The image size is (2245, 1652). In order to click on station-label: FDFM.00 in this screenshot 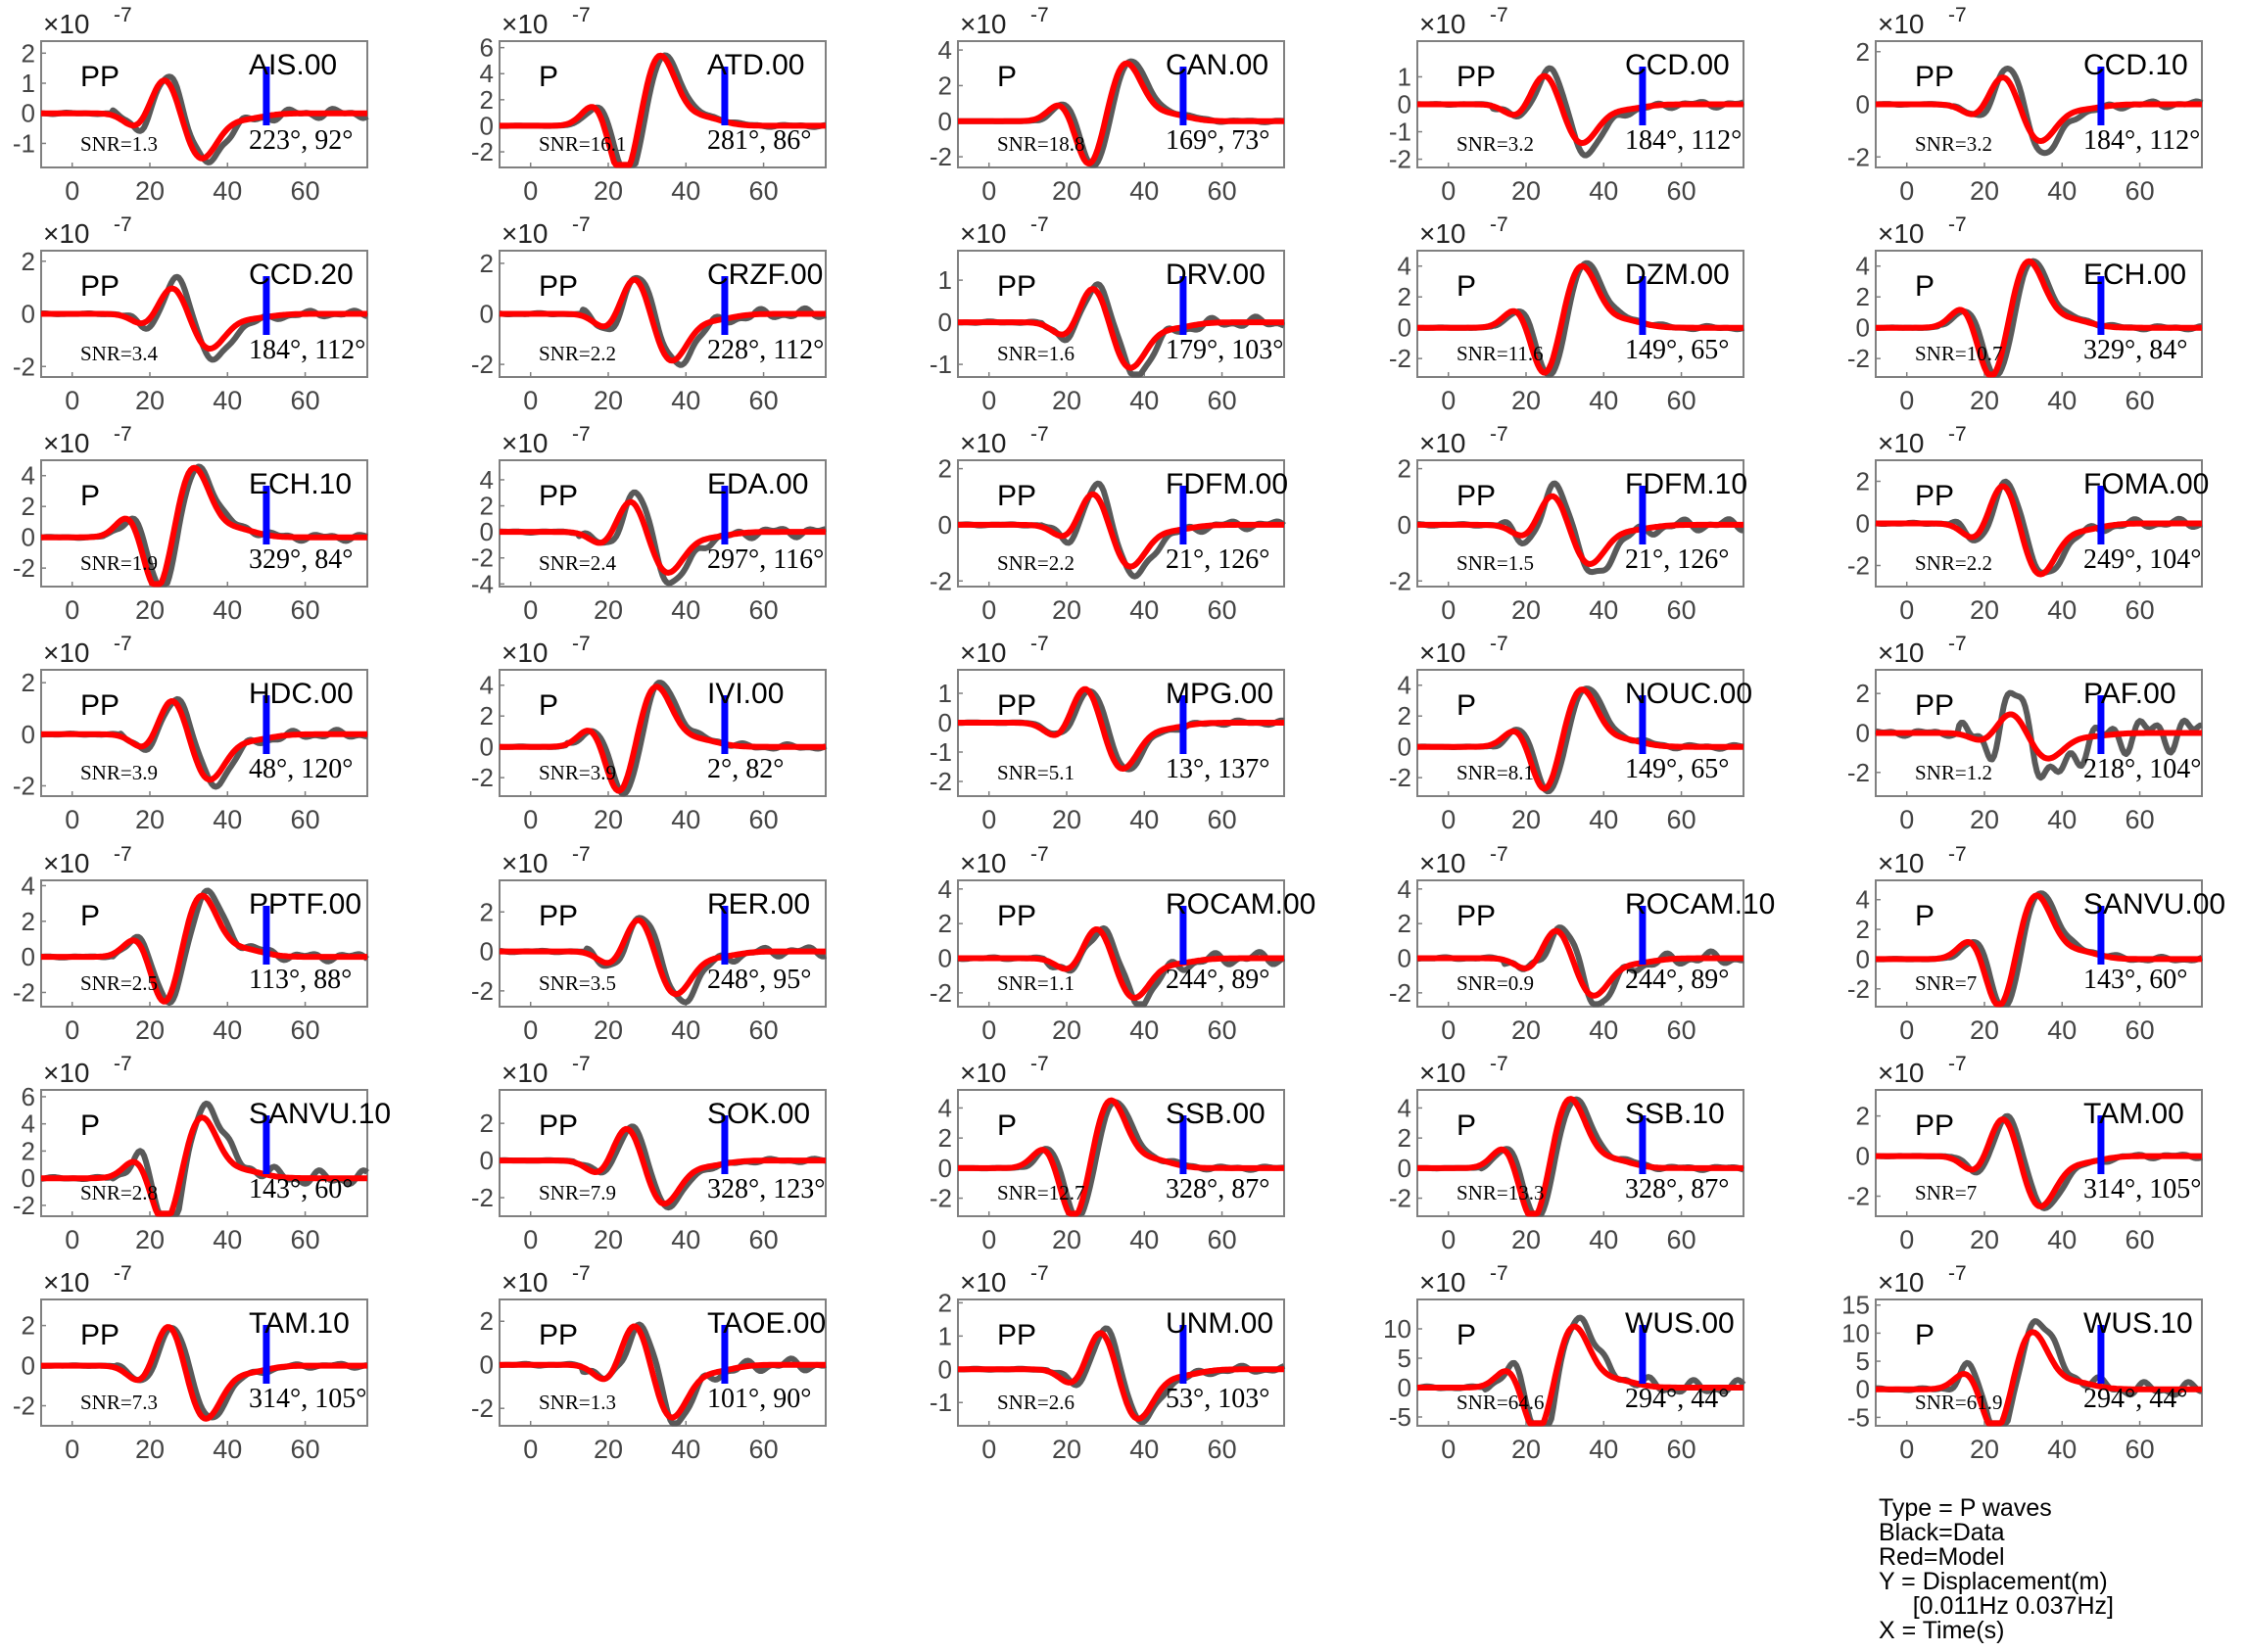, I will do `click(1227, 484)`.